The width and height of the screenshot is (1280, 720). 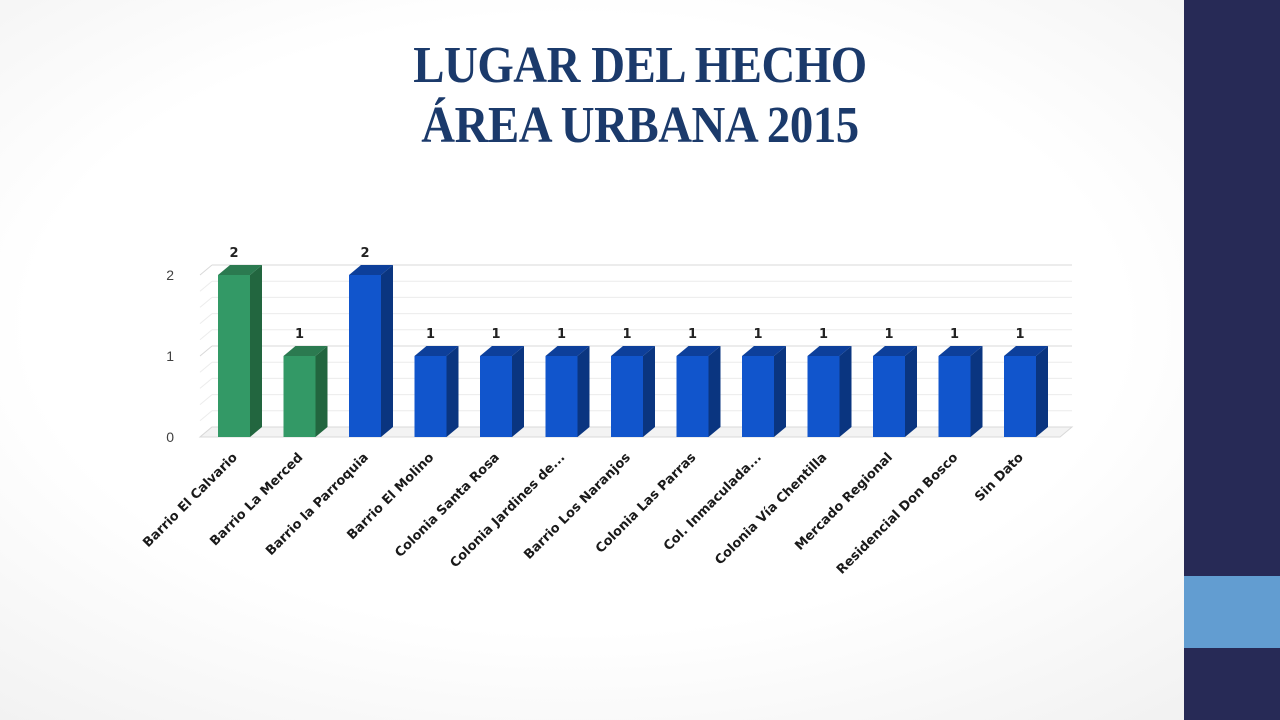 What do you see at coordinates (771, 509) in the screenshot?
I see `x-tick-label: Colonia Vía Chentilla` at bounding box center [771, 509].